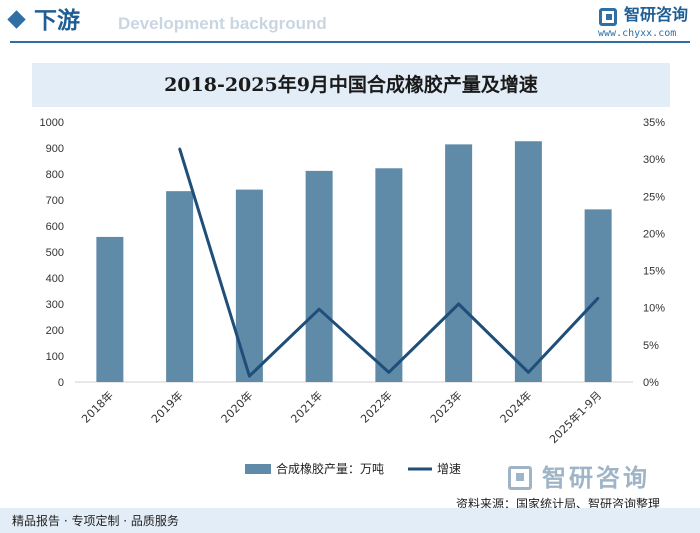  What do you see at coordinates (57, 21) in the screenshot?
I see `section-title: 下游` at bounding box center [57, 21].